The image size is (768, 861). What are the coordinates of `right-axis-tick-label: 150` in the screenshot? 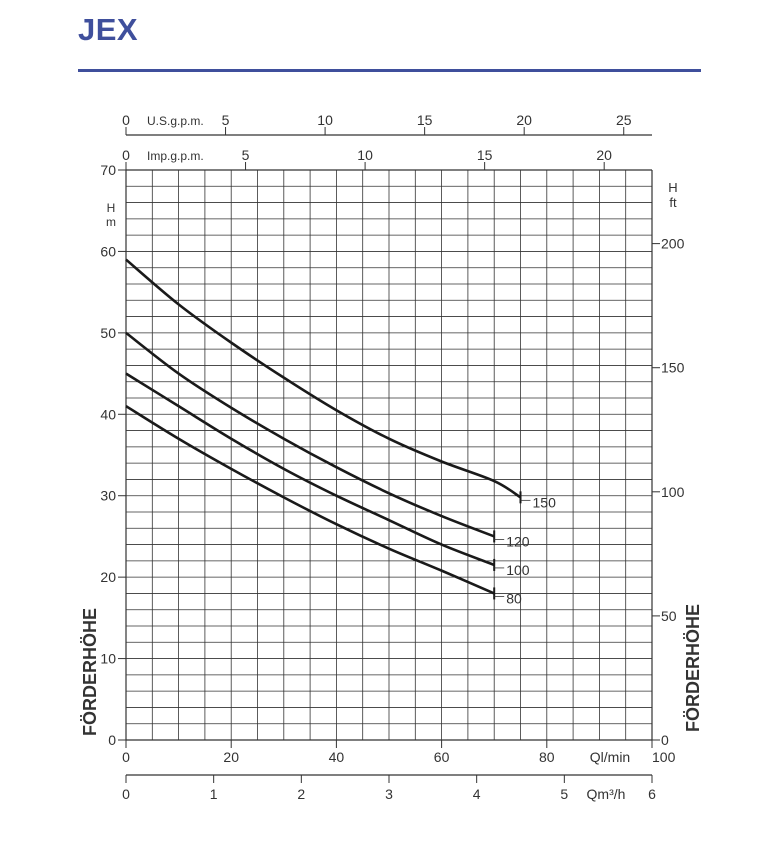 It's located at (673, 368).